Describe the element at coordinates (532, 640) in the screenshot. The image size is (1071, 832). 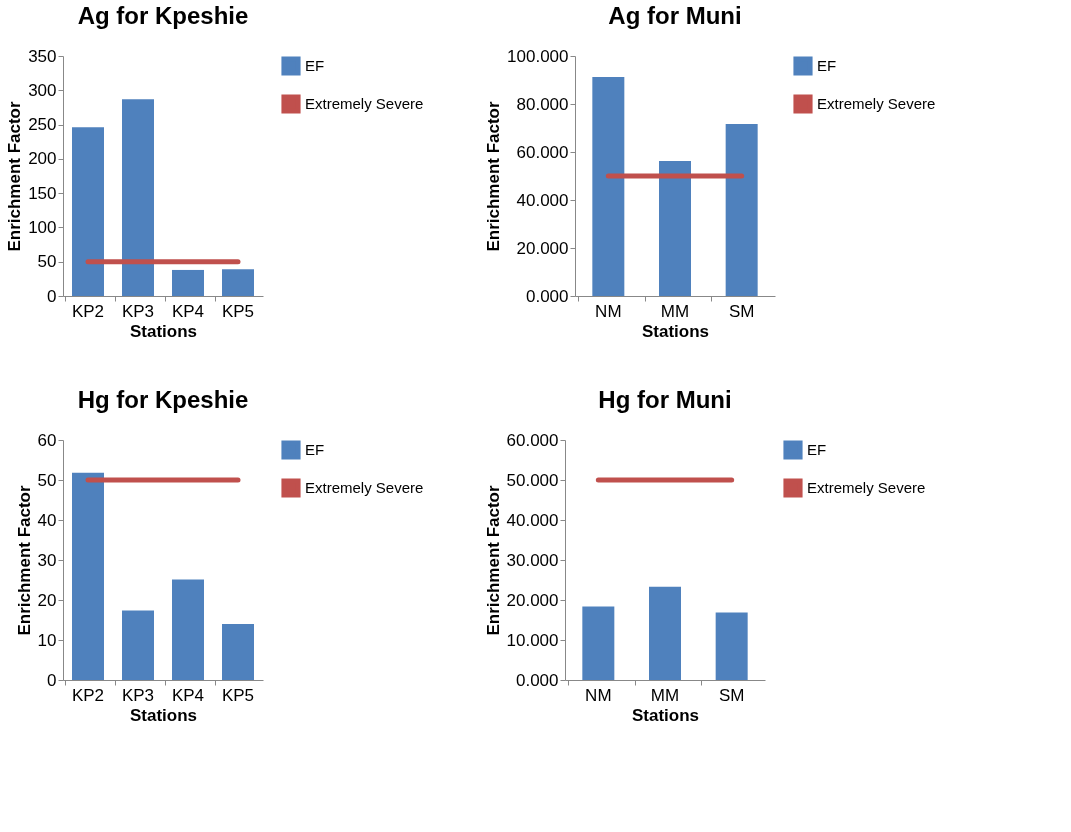
I see `y-tick-label: 10.000` at that location.